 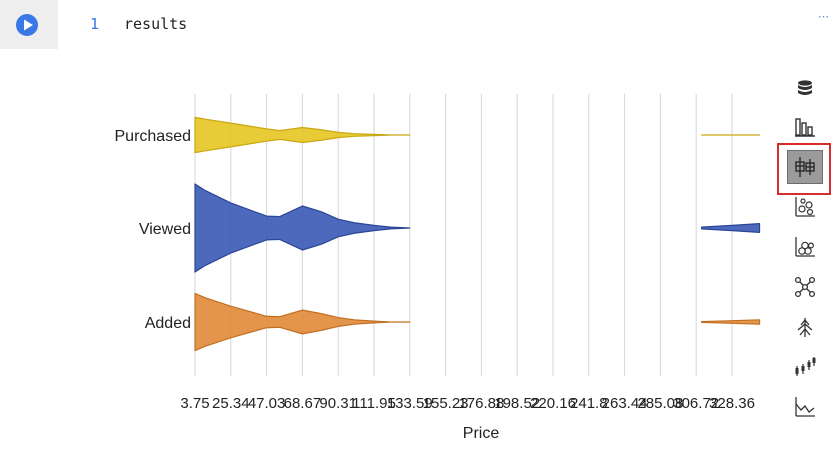 I want to click on play-icon, so click(x=28, y=25).